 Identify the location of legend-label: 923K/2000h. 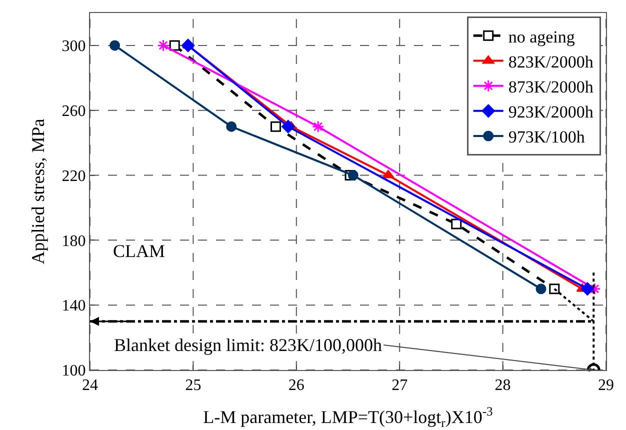
(551, 112).